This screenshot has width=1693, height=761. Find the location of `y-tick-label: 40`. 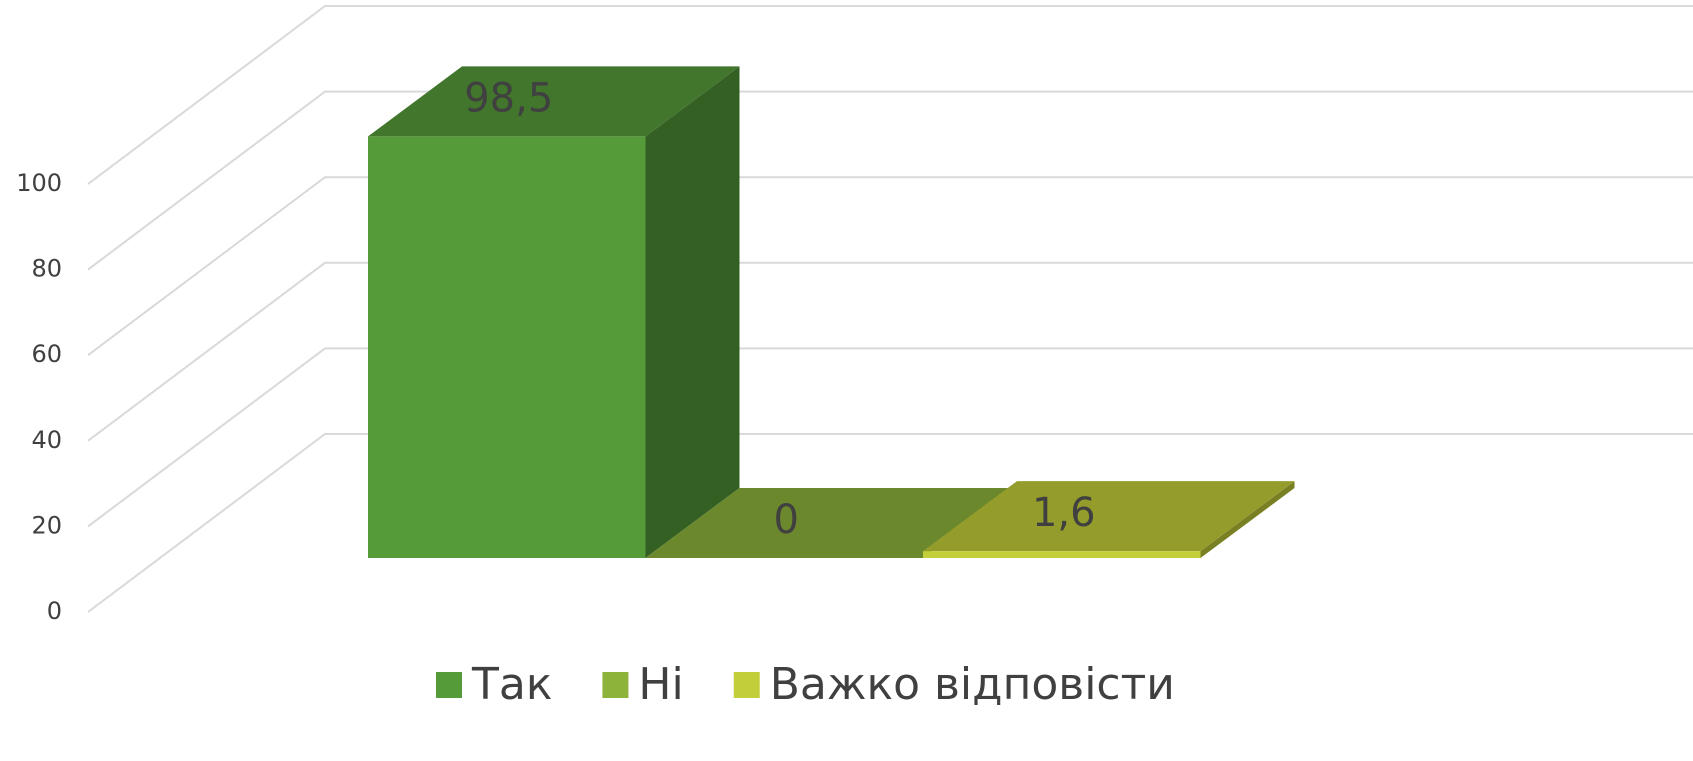

y-tick-label: 40 is located at coordinates (46, 440).